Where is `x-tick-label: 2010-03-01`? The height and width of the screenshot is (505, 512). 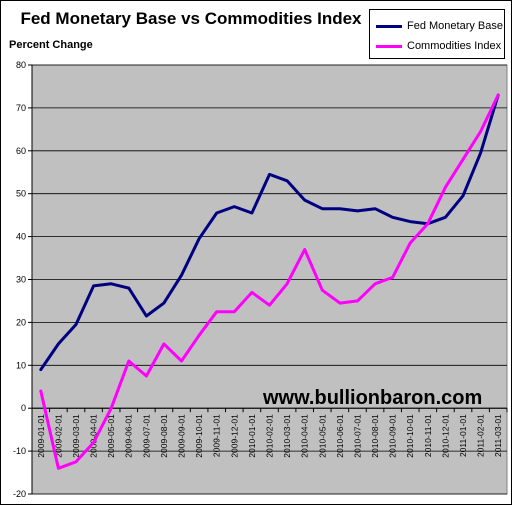
x-tick-label: 2010-03-01 is located at coordinates (287, 436).